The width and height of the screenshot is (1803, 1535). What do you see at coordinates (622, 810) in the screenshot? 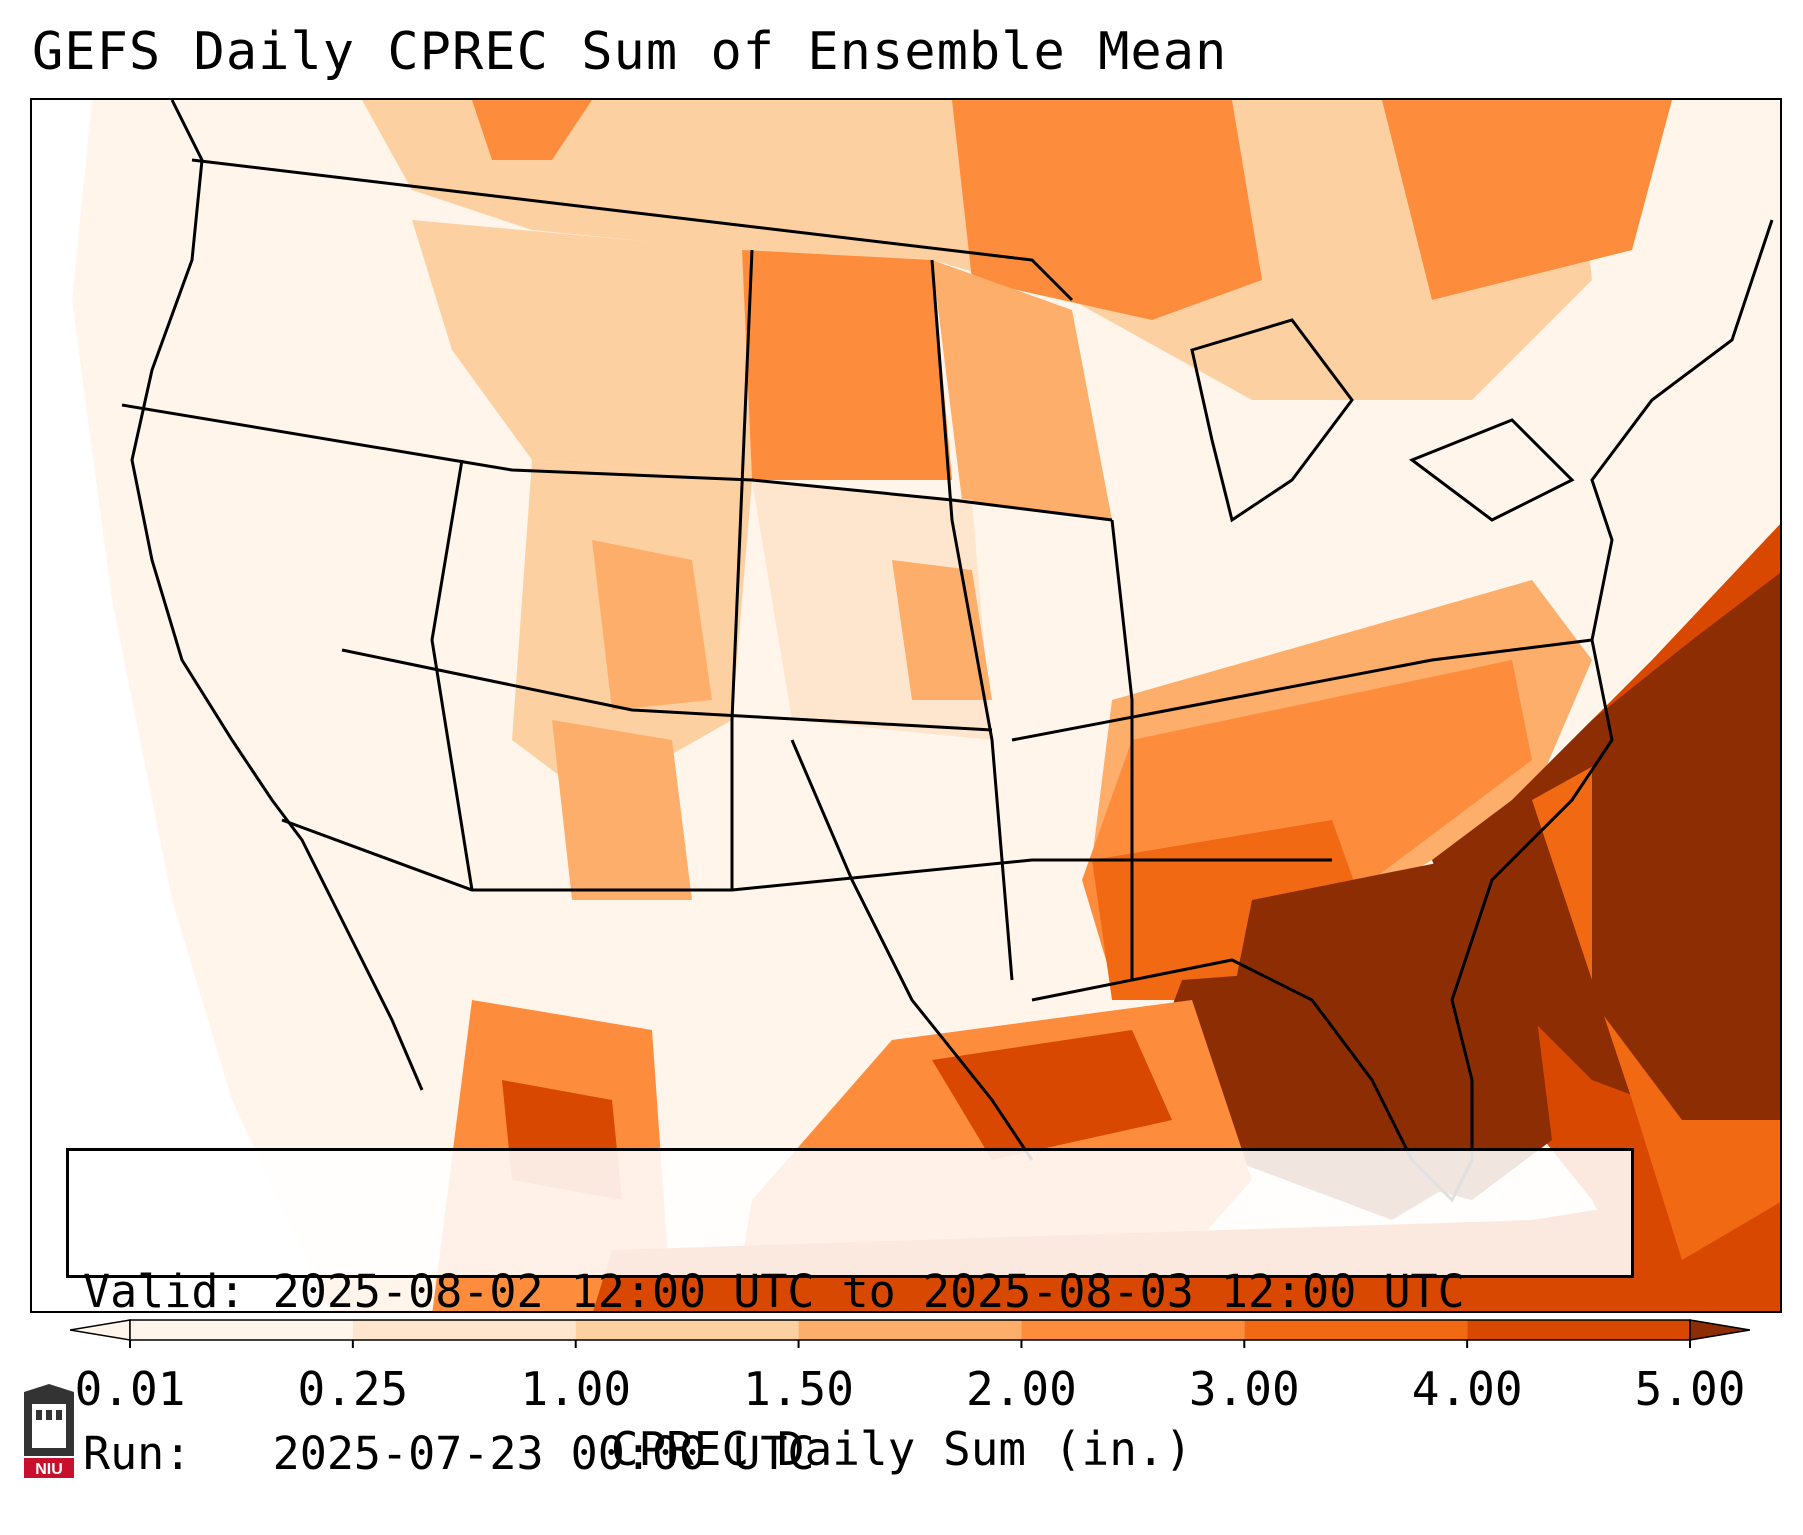
I see `shade-new-mexico` at bounding box center [622, 810].